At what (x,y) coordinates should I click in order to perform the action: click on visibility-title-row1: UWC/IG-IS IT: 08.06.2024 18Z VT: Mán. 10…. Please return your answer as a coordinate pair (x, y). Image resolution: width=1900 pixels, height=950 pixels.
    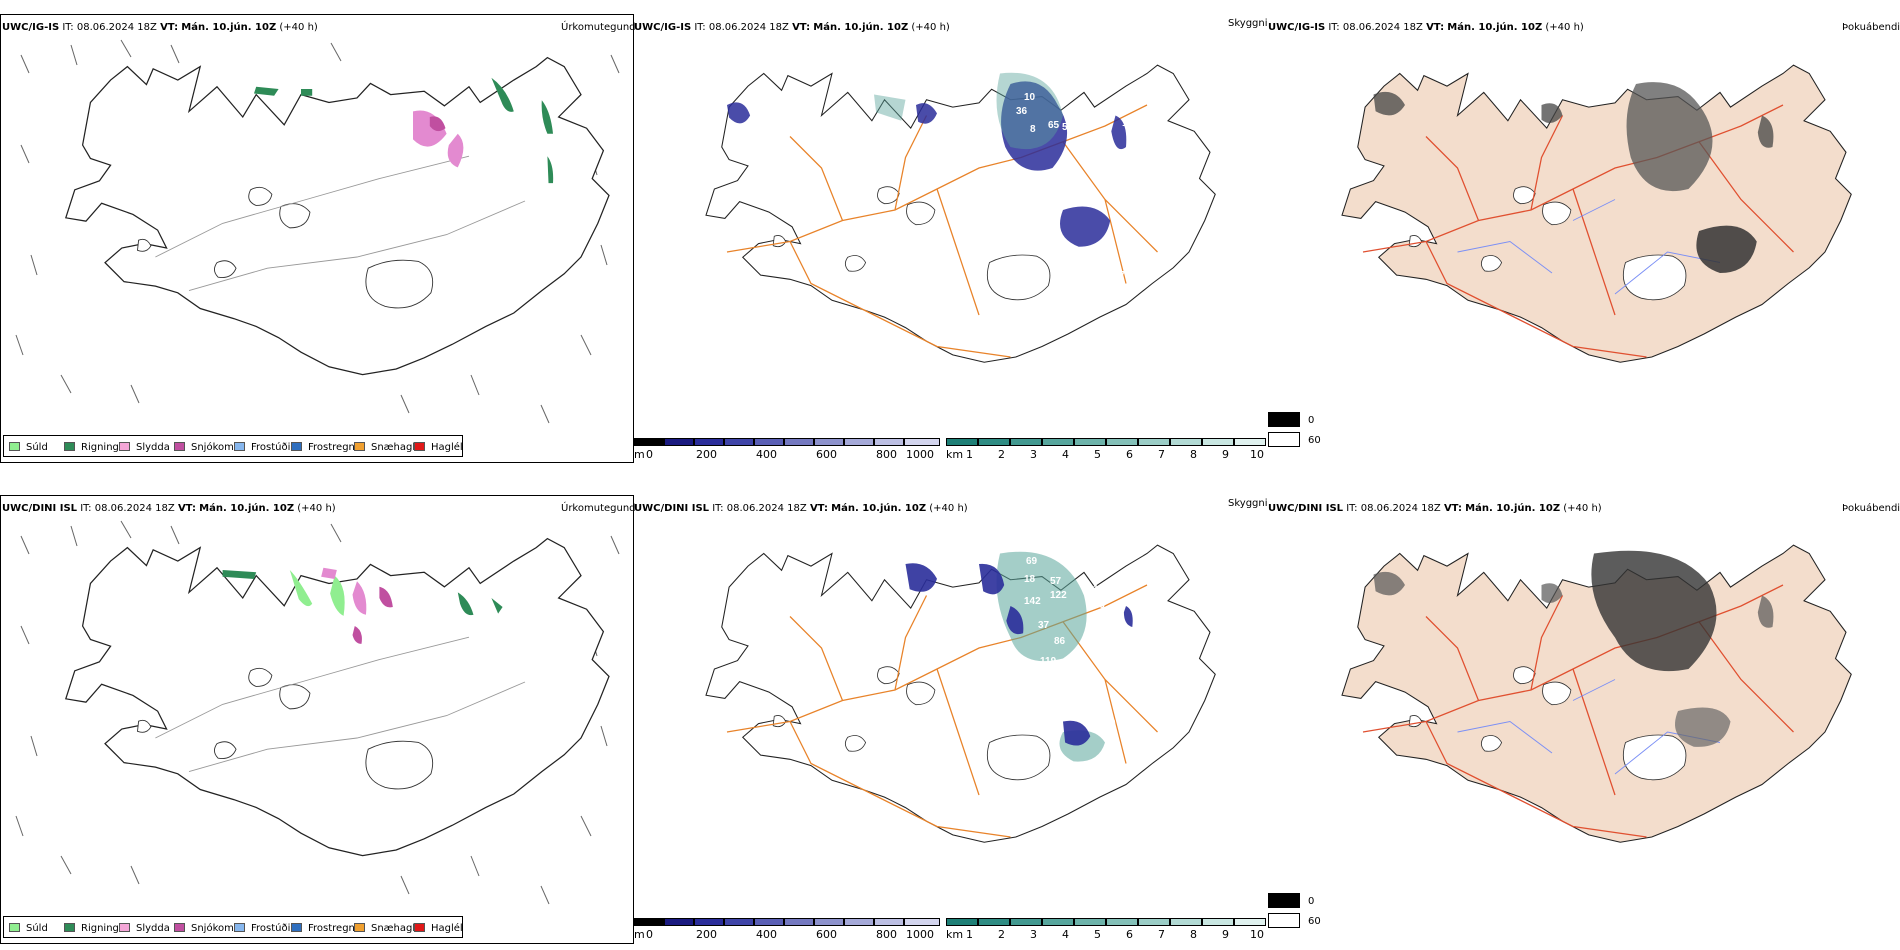
    Looking at the image, I should click on (792, 27).